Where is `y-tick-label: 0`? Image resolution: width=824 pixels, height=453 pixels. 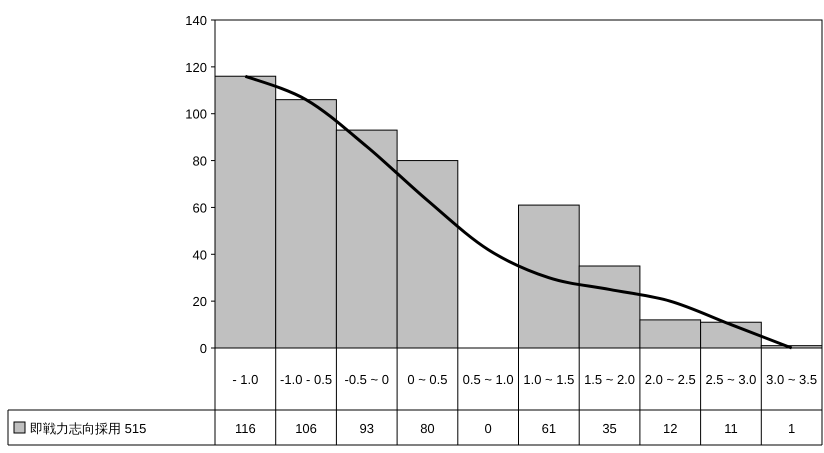 y-tick-label: 0 is located at coordinates (203, 348).